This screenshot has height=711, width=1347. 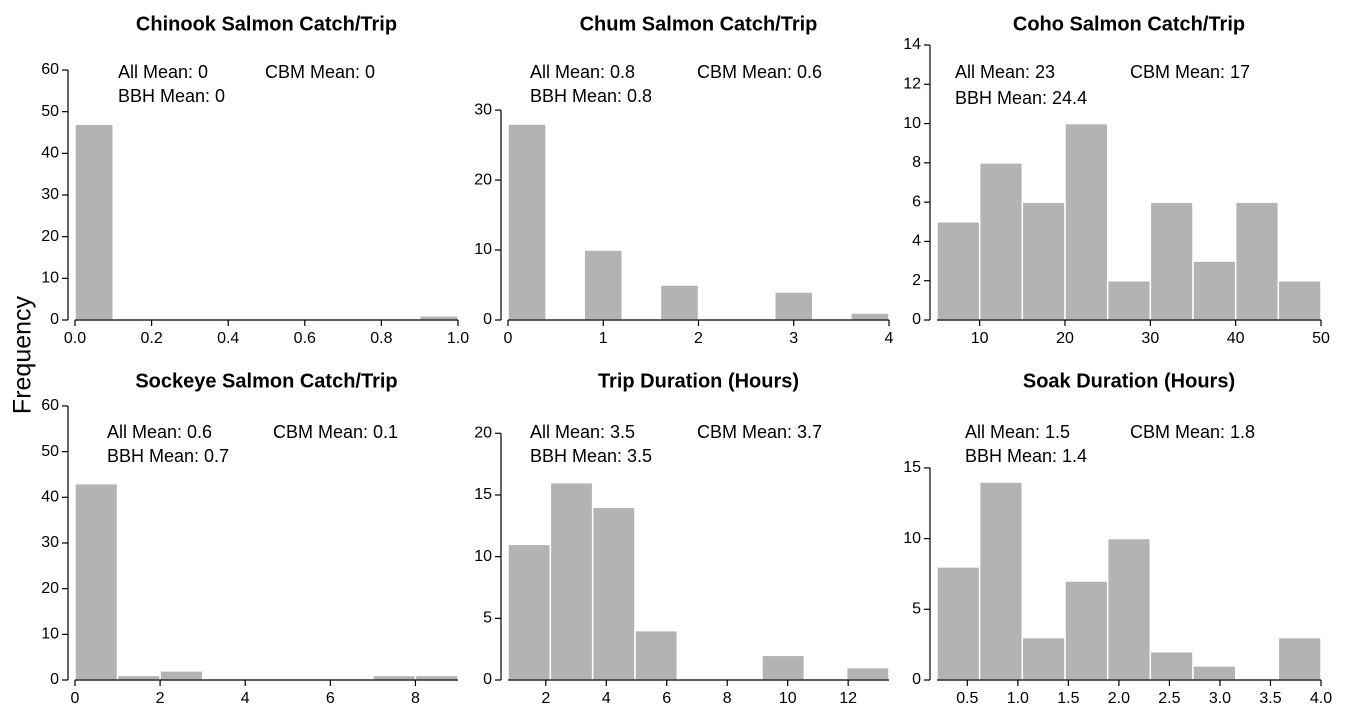 I want to click on y-tick-label: 12, so click(x=912, y=84).